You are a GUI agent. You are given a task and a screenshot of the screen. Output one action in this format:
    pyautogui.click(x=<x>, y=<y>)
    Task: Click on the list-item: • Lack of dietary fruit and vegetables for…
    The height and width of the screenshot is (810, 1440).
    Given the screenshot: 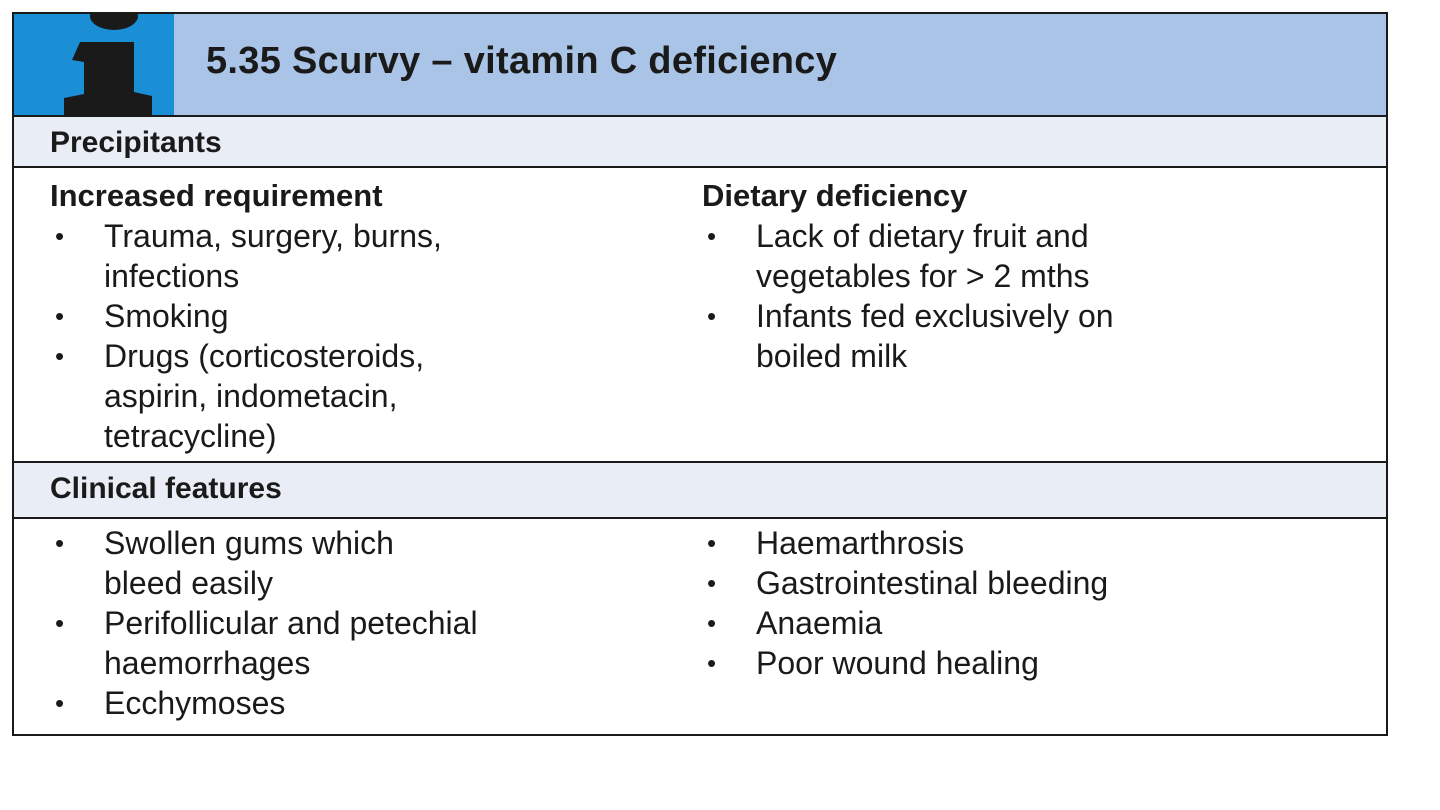 What is the action you would take?
    pyautogui.click(x=1037, y=256)
    